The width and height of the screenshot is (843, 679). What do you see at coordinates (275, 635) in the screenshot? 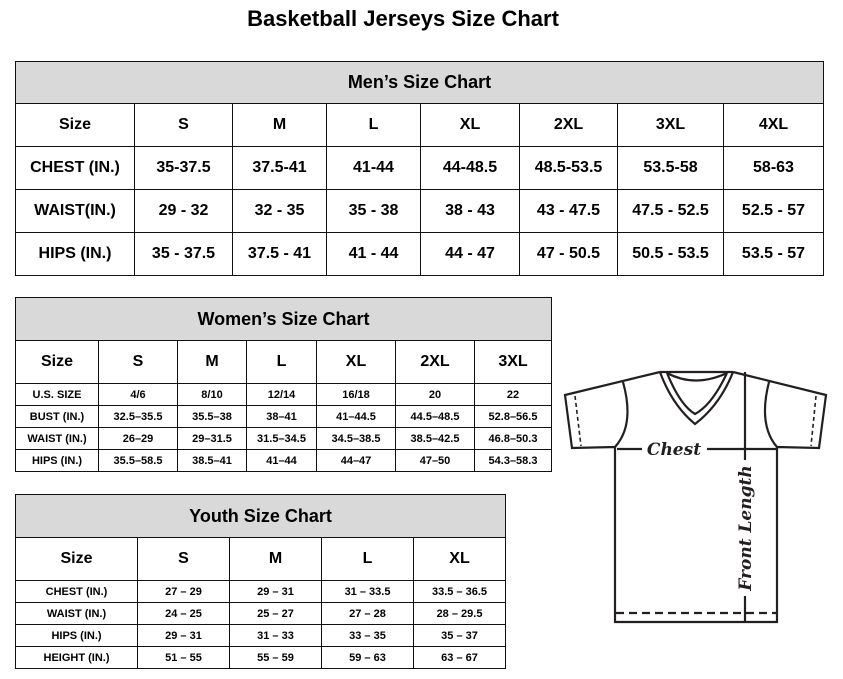
I see `table-cell: 31 – 33` at bounding box center [275, 635].